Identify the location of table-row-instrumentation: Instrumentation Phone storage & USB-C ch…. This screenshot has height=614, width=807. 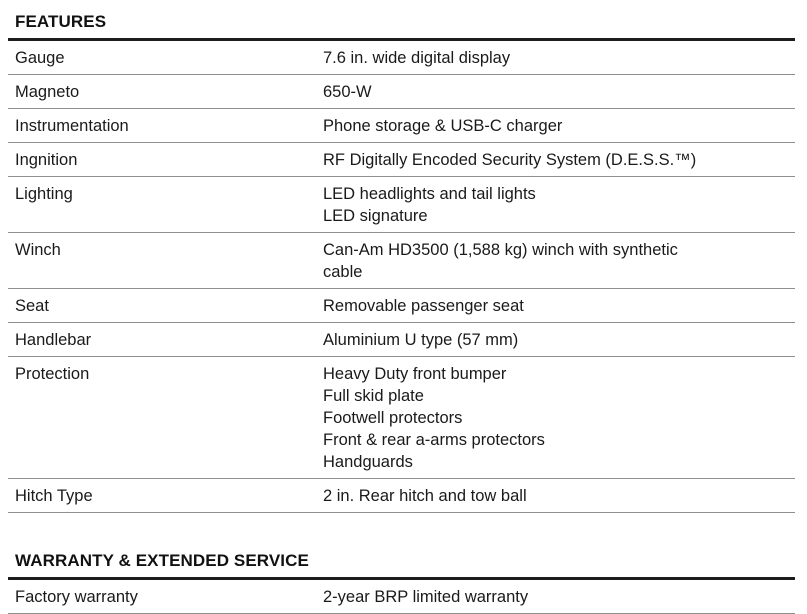
(401, 126).